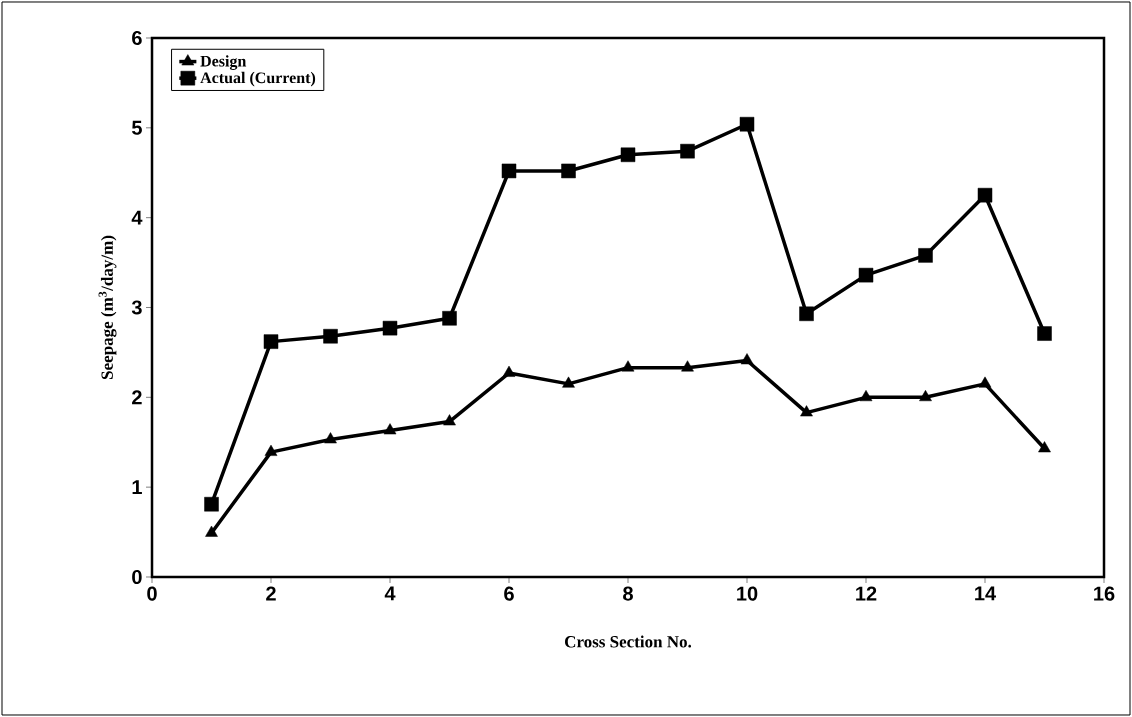  Describe the element at coordinates (258, 79) in the screenshot. I see `legend-label: Actual (Current)` at that location.